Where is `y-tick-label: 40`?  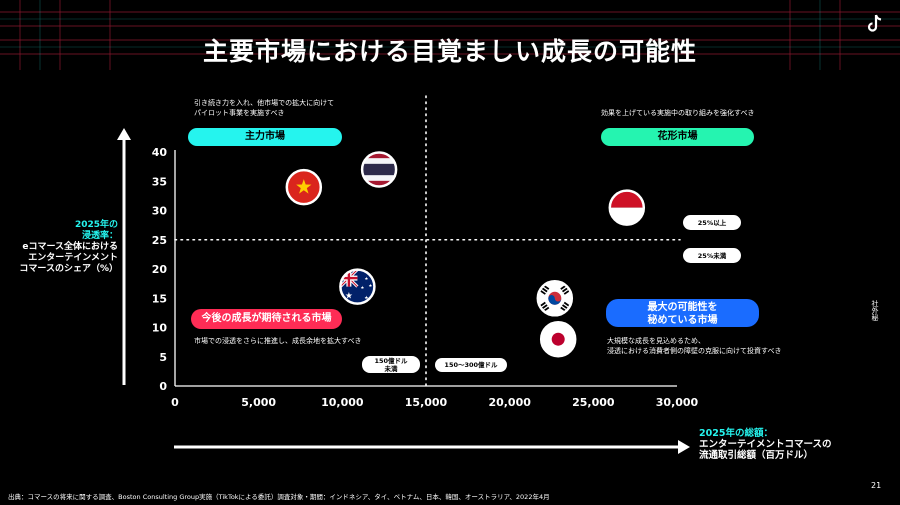
y-tick-label: 40 is located at coordinates (160, 152).